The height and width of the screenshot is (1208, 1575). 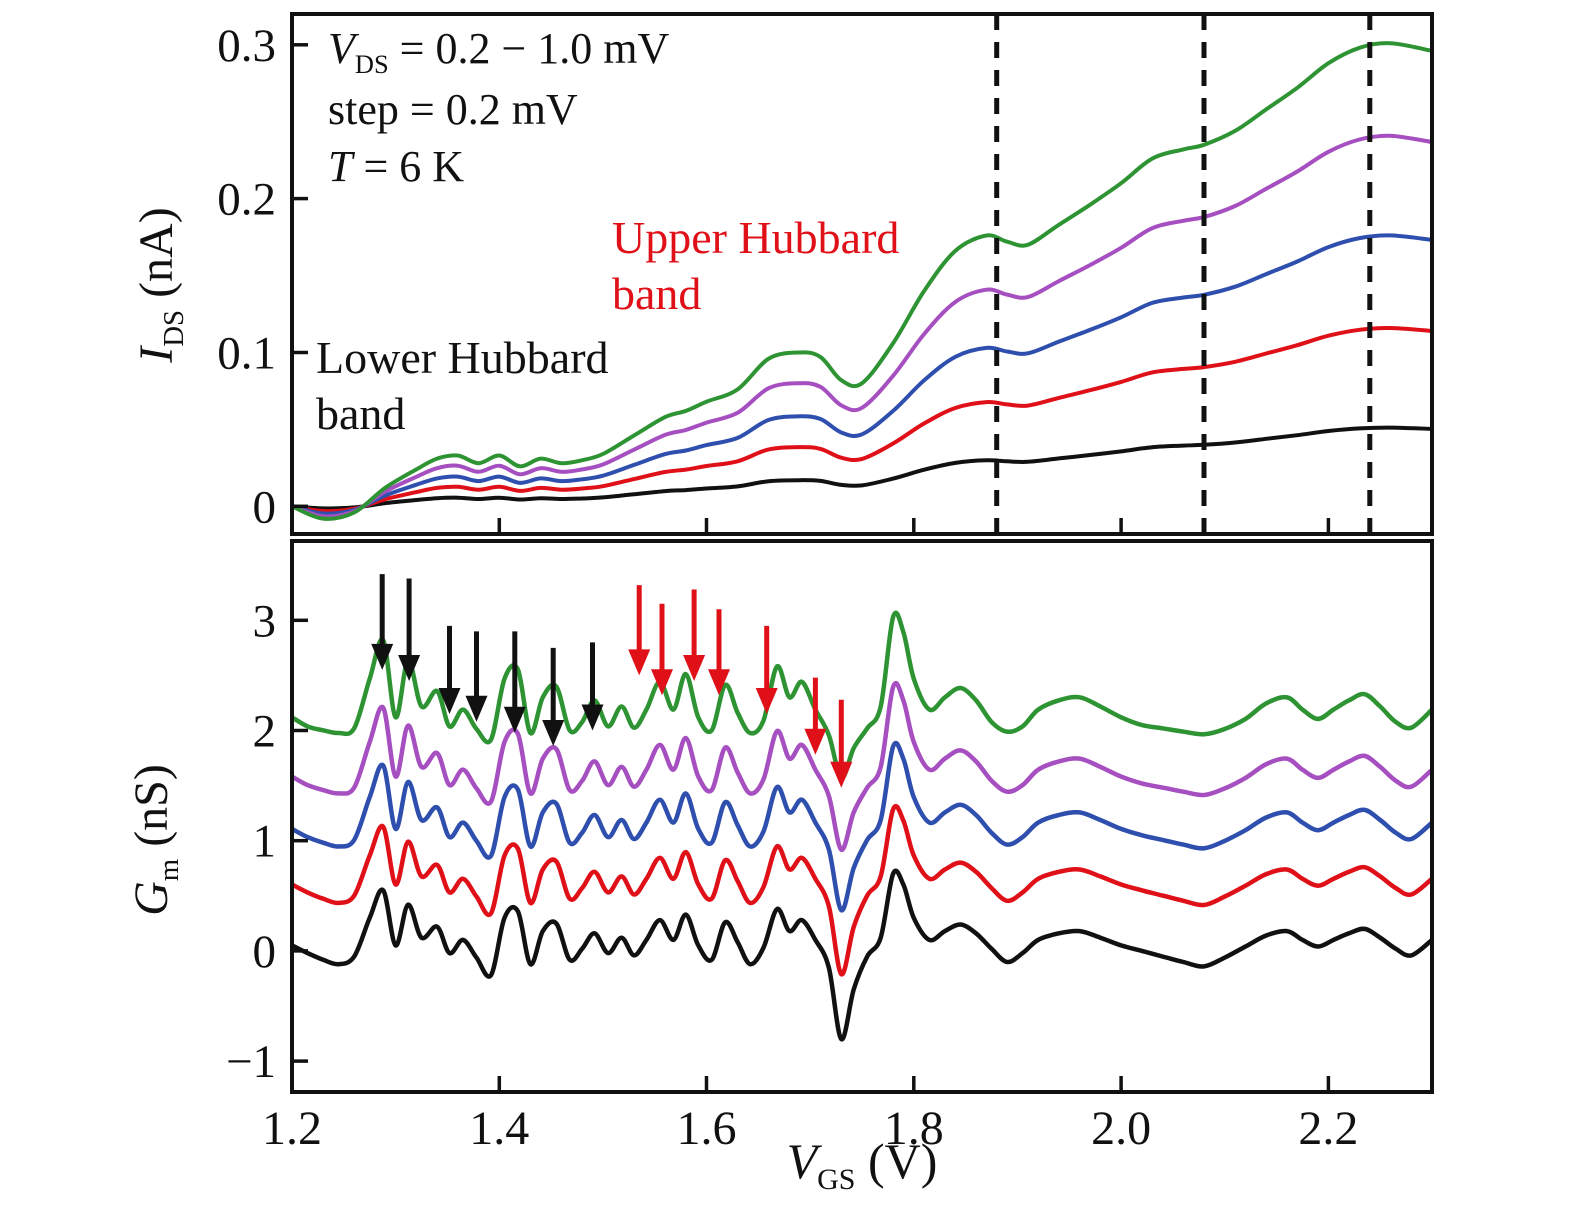 What do you see at coordinates (382, 656) in the screenshot?
I see `black-arrow-1-head` at bounding box center [382, 656].